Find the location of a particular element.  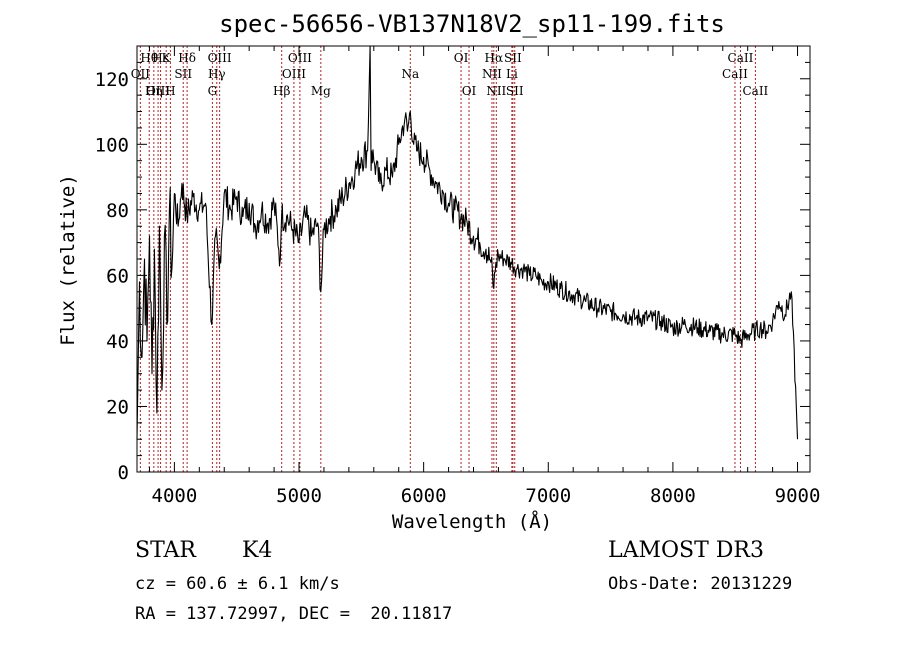

x-tick-label: 5000 is located at coordinates (299, 496).